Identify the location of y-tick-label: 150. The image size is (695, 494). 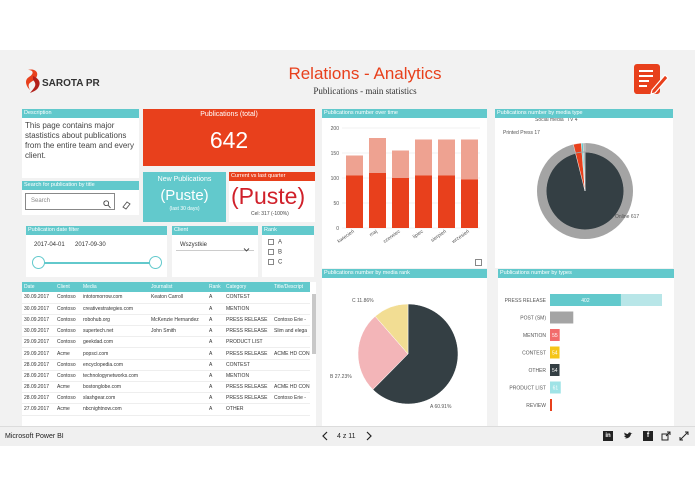
(335, 154).